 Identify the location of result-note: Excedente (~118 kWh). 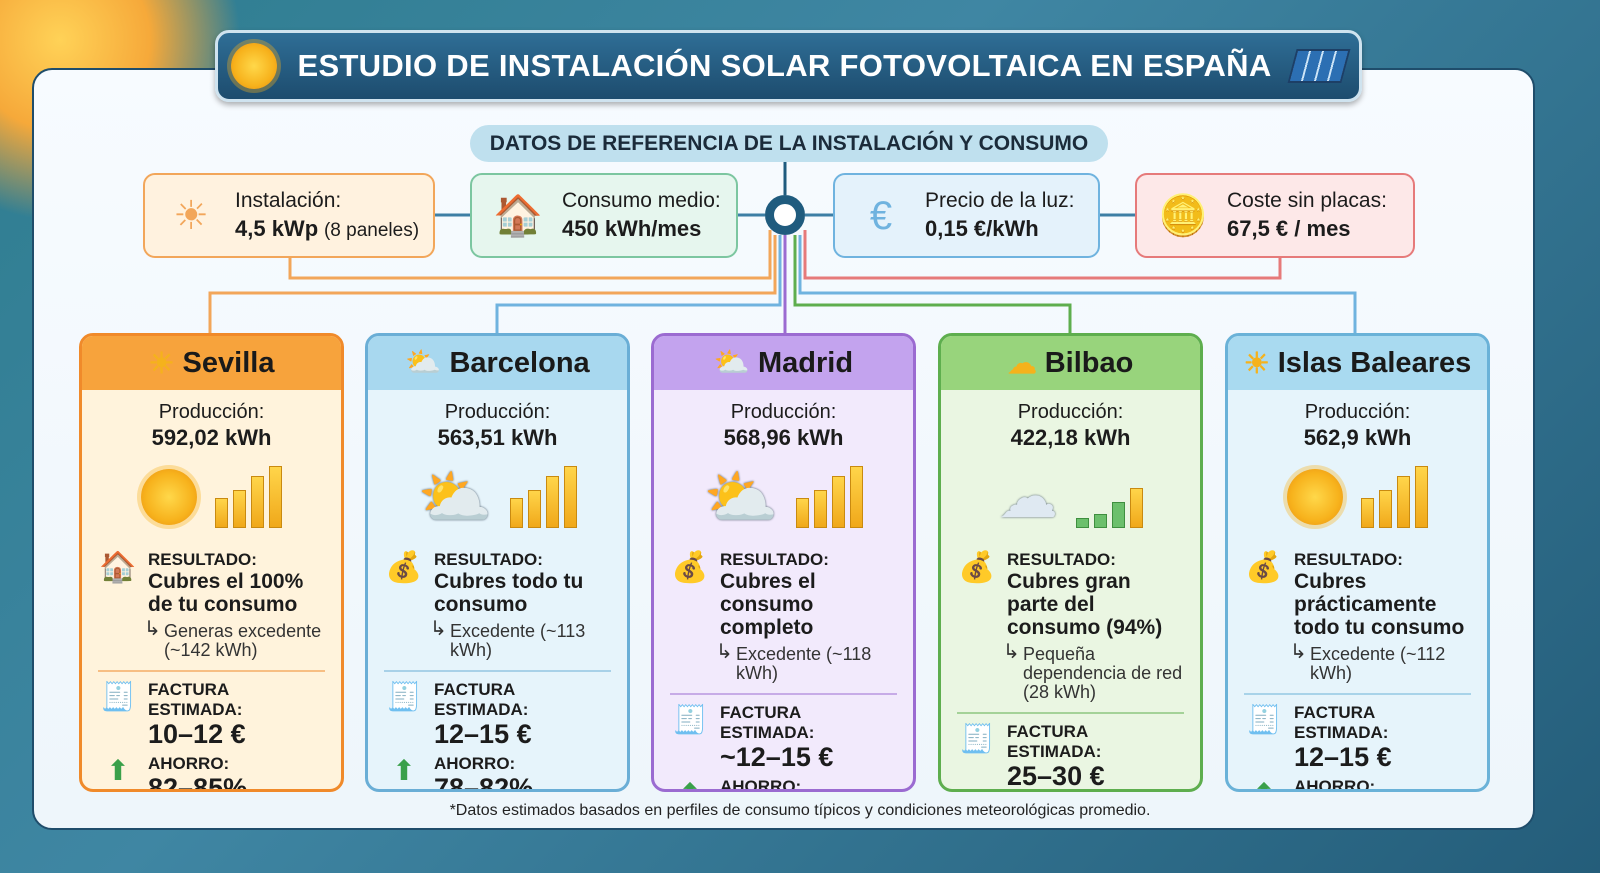
(807, 663).